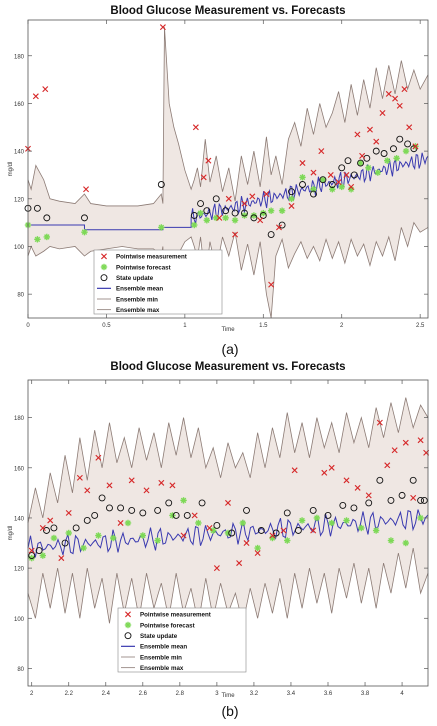 This screenshot has height=726, width=437. I want to click on legend-entry: State update, so click(151, 636).